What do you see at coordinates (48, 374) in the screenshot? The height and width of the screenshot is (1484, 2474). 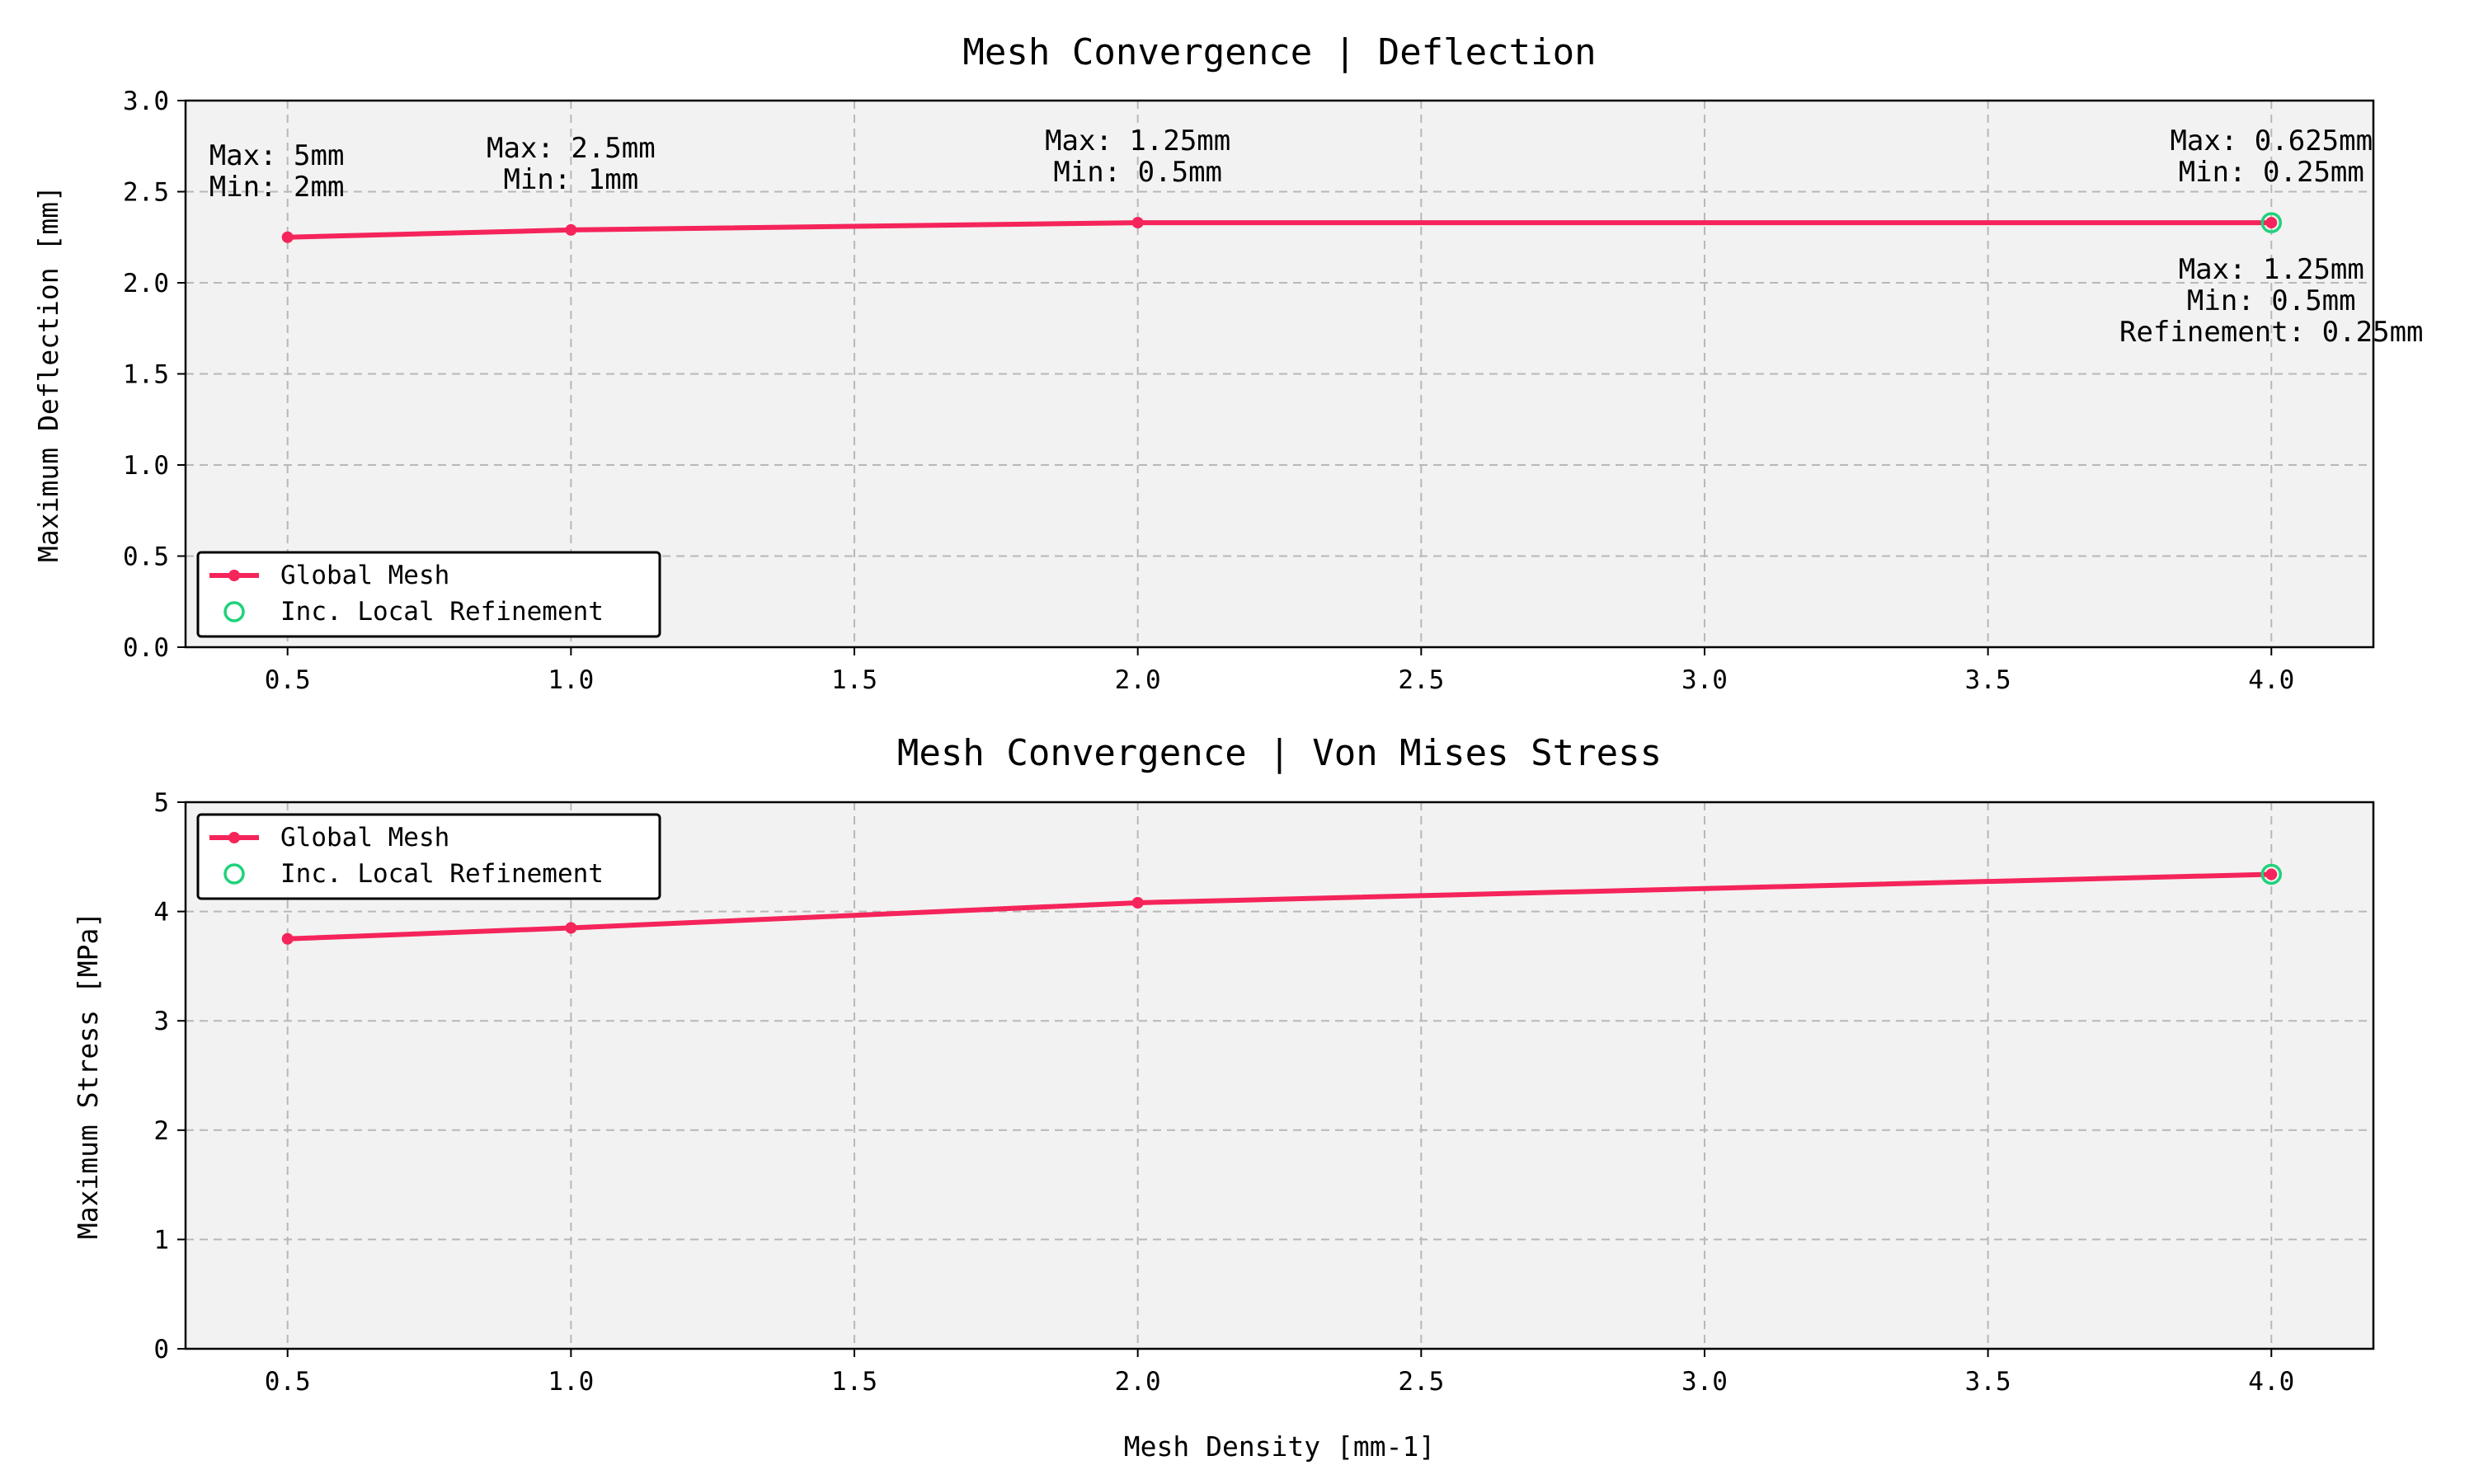 I see `y-axis-label: Maximum Deflection [mm]` at bounding box center [48, 374].